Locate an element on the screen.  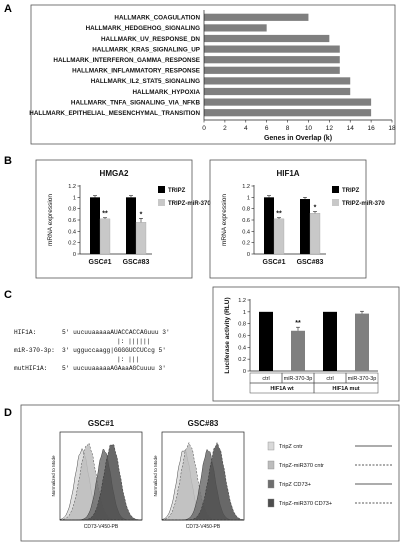
flow-plot-title: GSC#83 is located at coordinates (203, 423).